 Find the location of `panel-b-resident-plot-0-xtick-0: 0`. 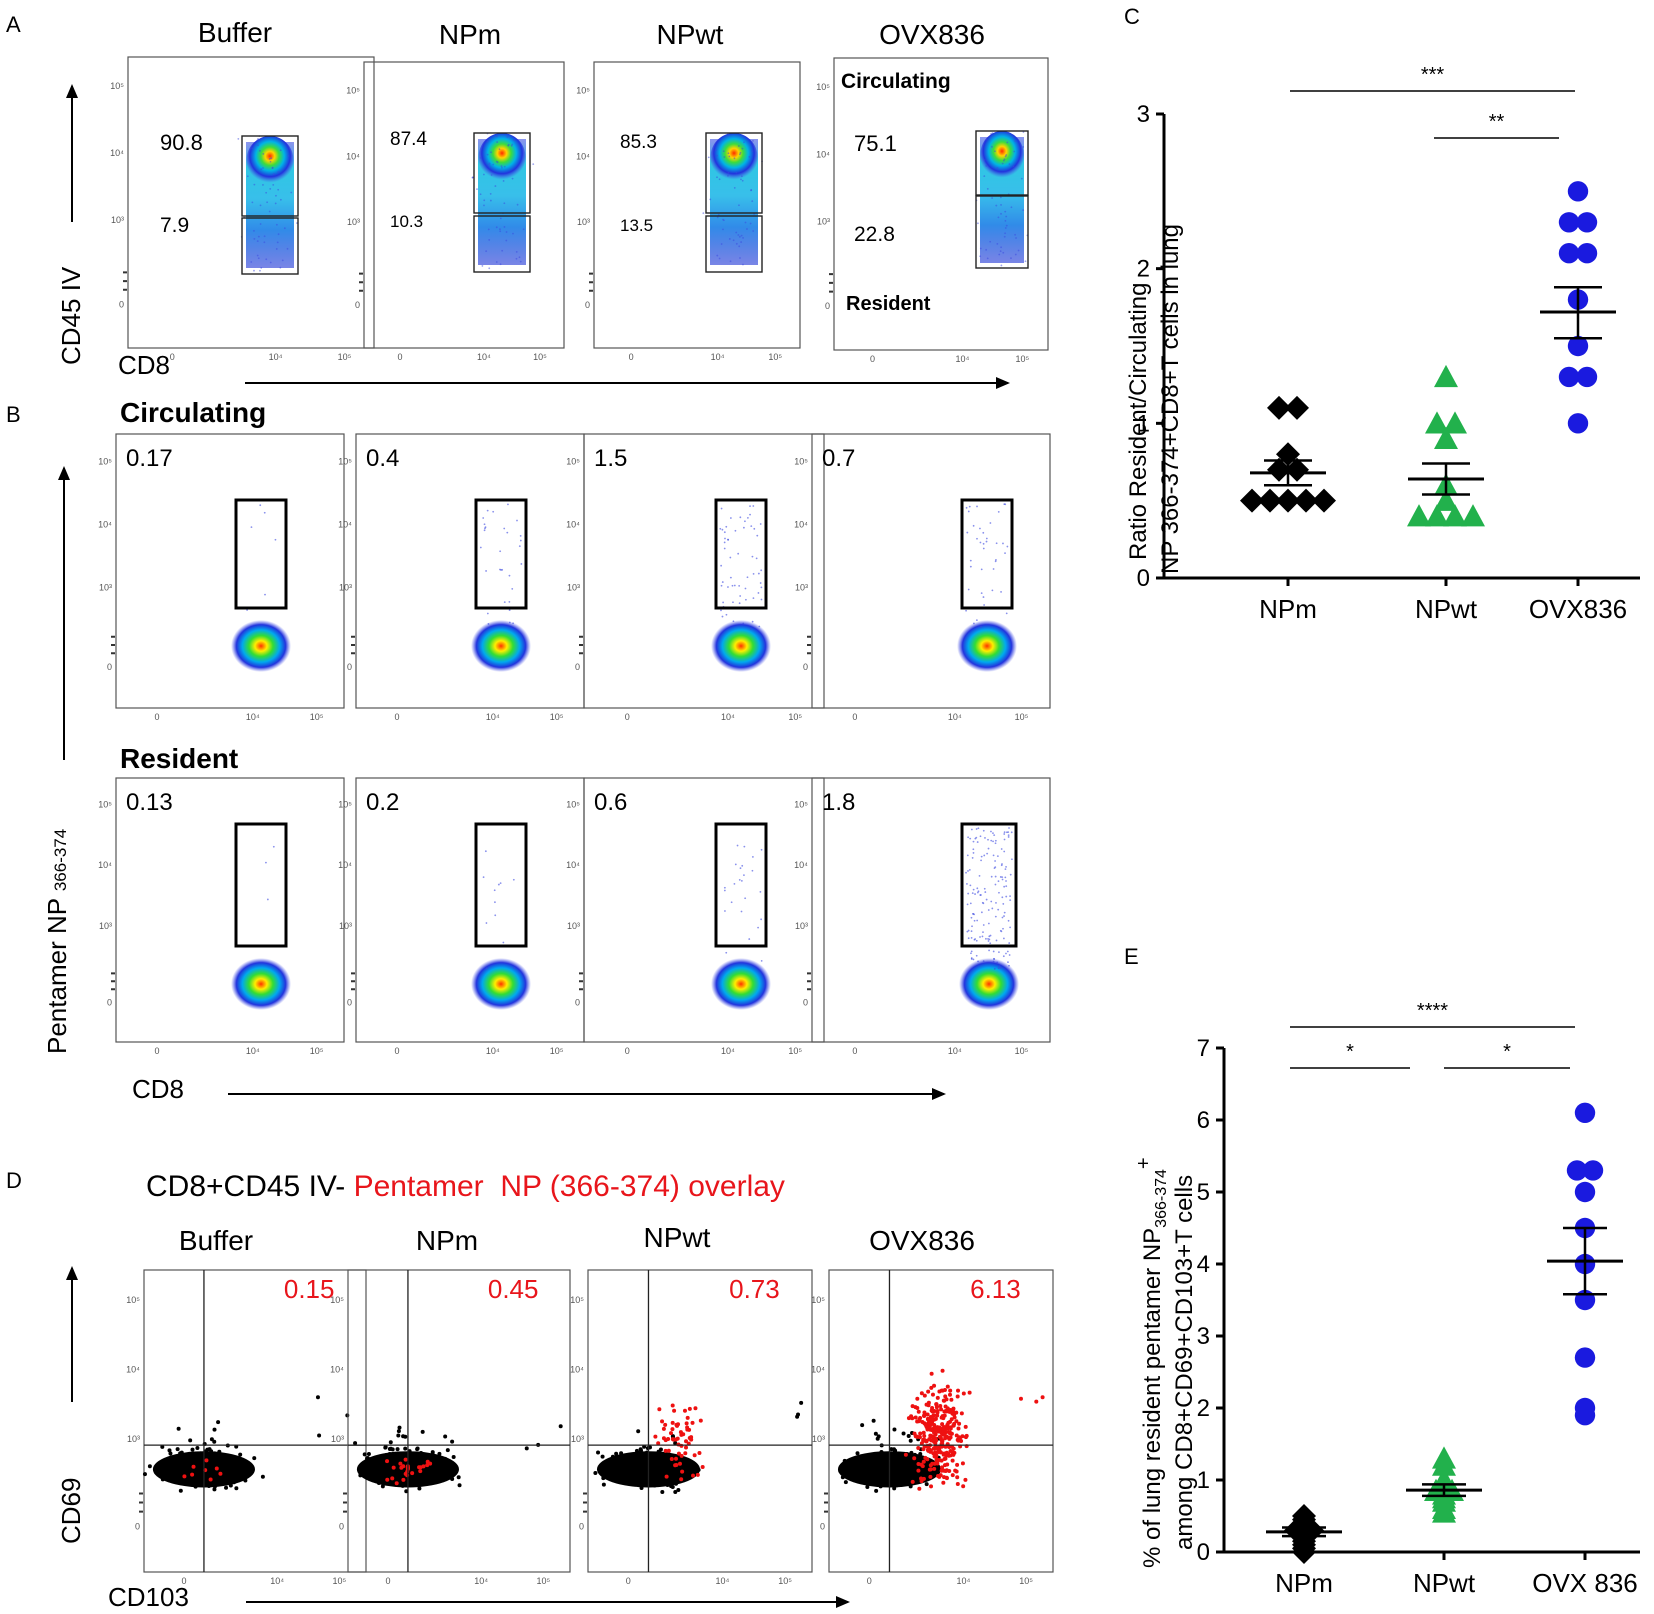

panel-b-resident-plot-0-xtick-0: 0 is located at coordinates (157, 1051).